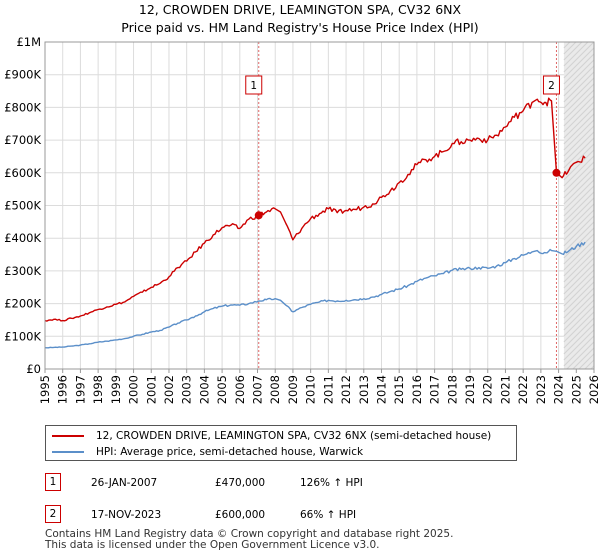 This screenshot has width=600, height=560. Describe the element at coordinates (364, 389) in the screenshot. I see `x-tick-label: 2013` at that location.